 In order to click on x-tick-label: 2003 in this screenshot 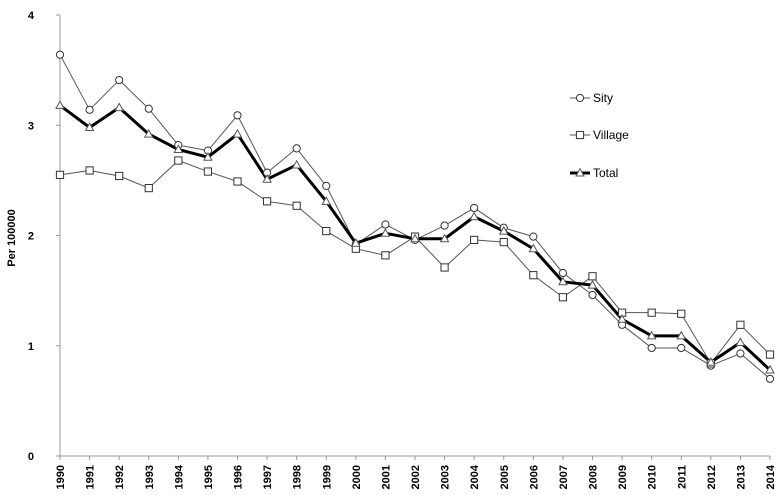, I will do `click(446, 477)`.